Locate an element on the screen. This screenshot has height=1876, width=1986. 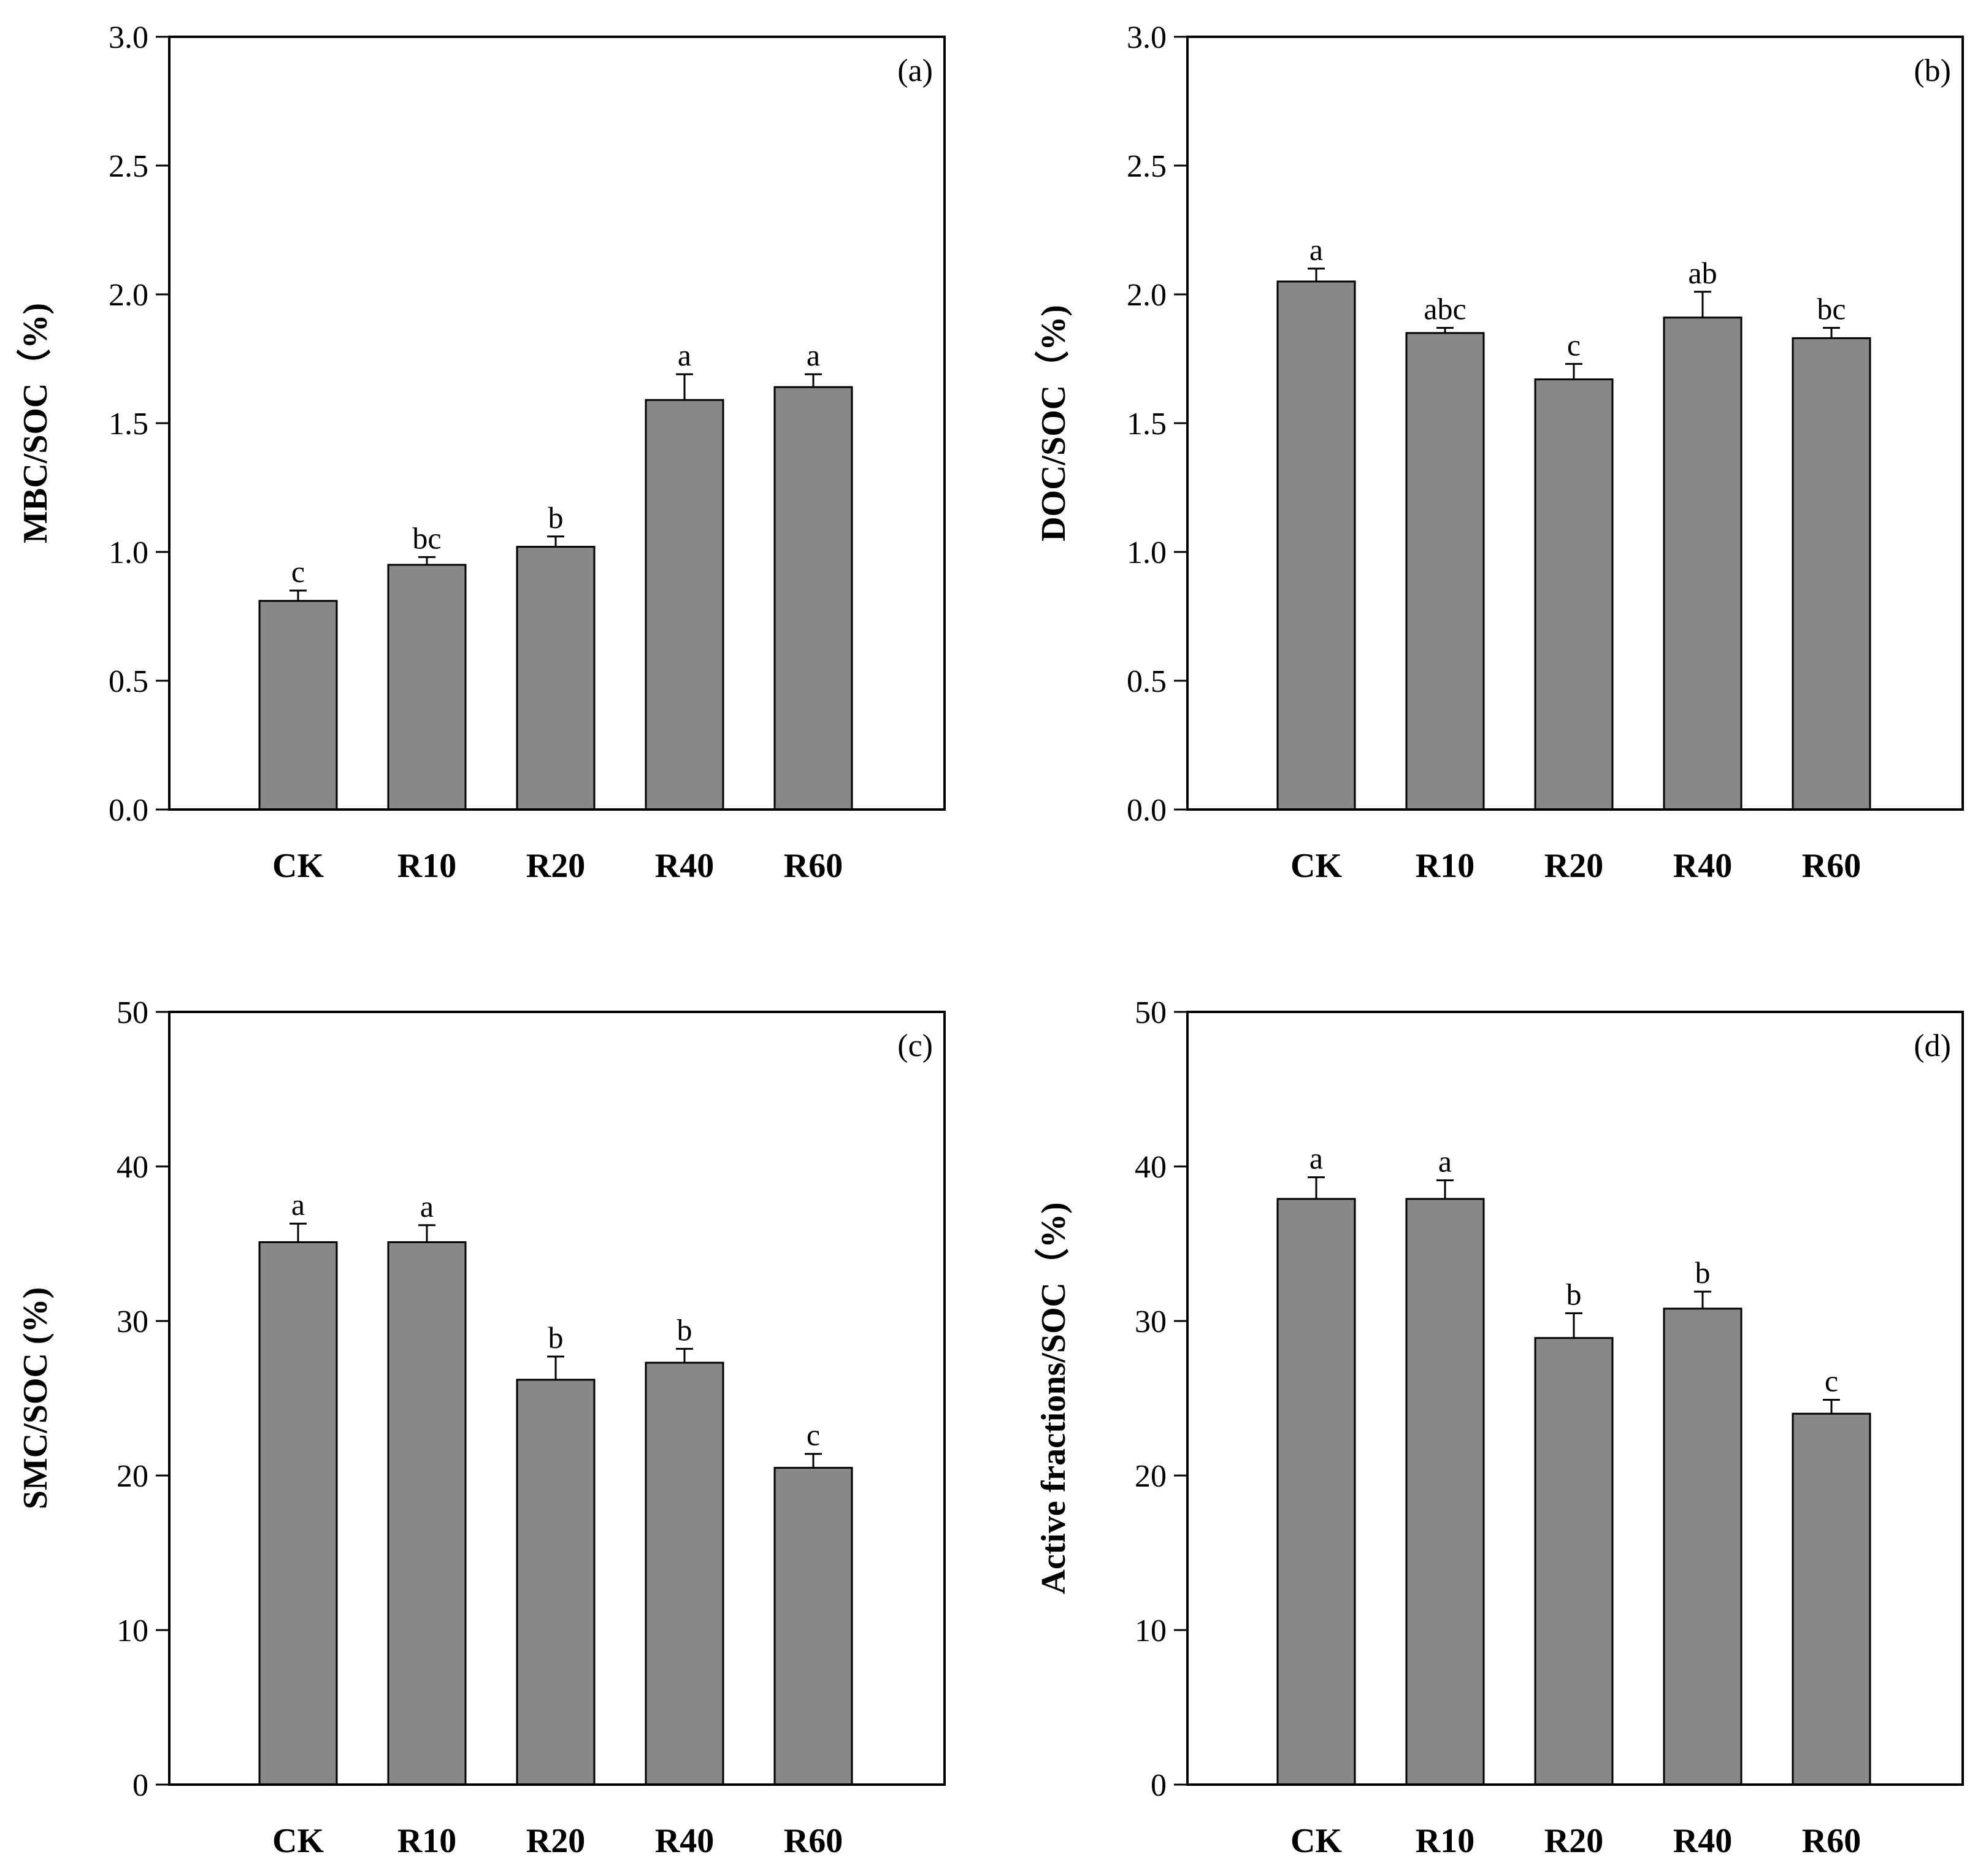
panel-c-xtick-label-r20: R20 is located at coordinates (555, 1841).